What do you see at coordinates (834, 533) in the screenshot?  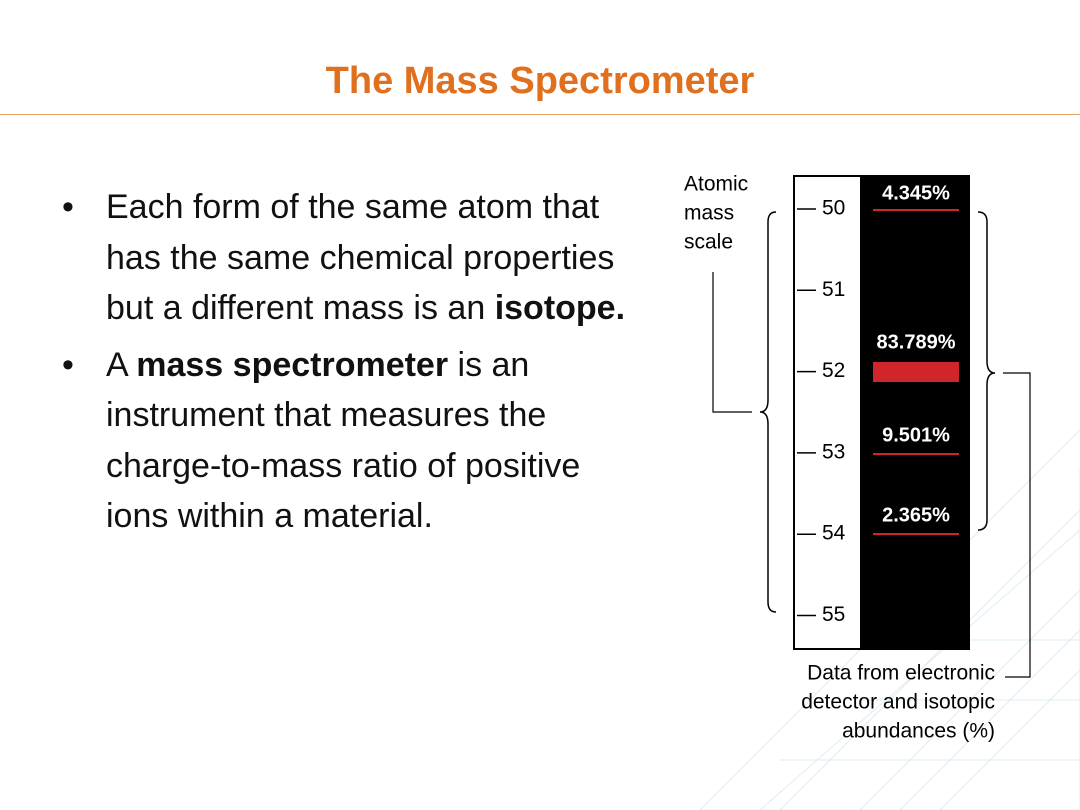 I see `mass-label: 54` at bounding box center [834, 533].